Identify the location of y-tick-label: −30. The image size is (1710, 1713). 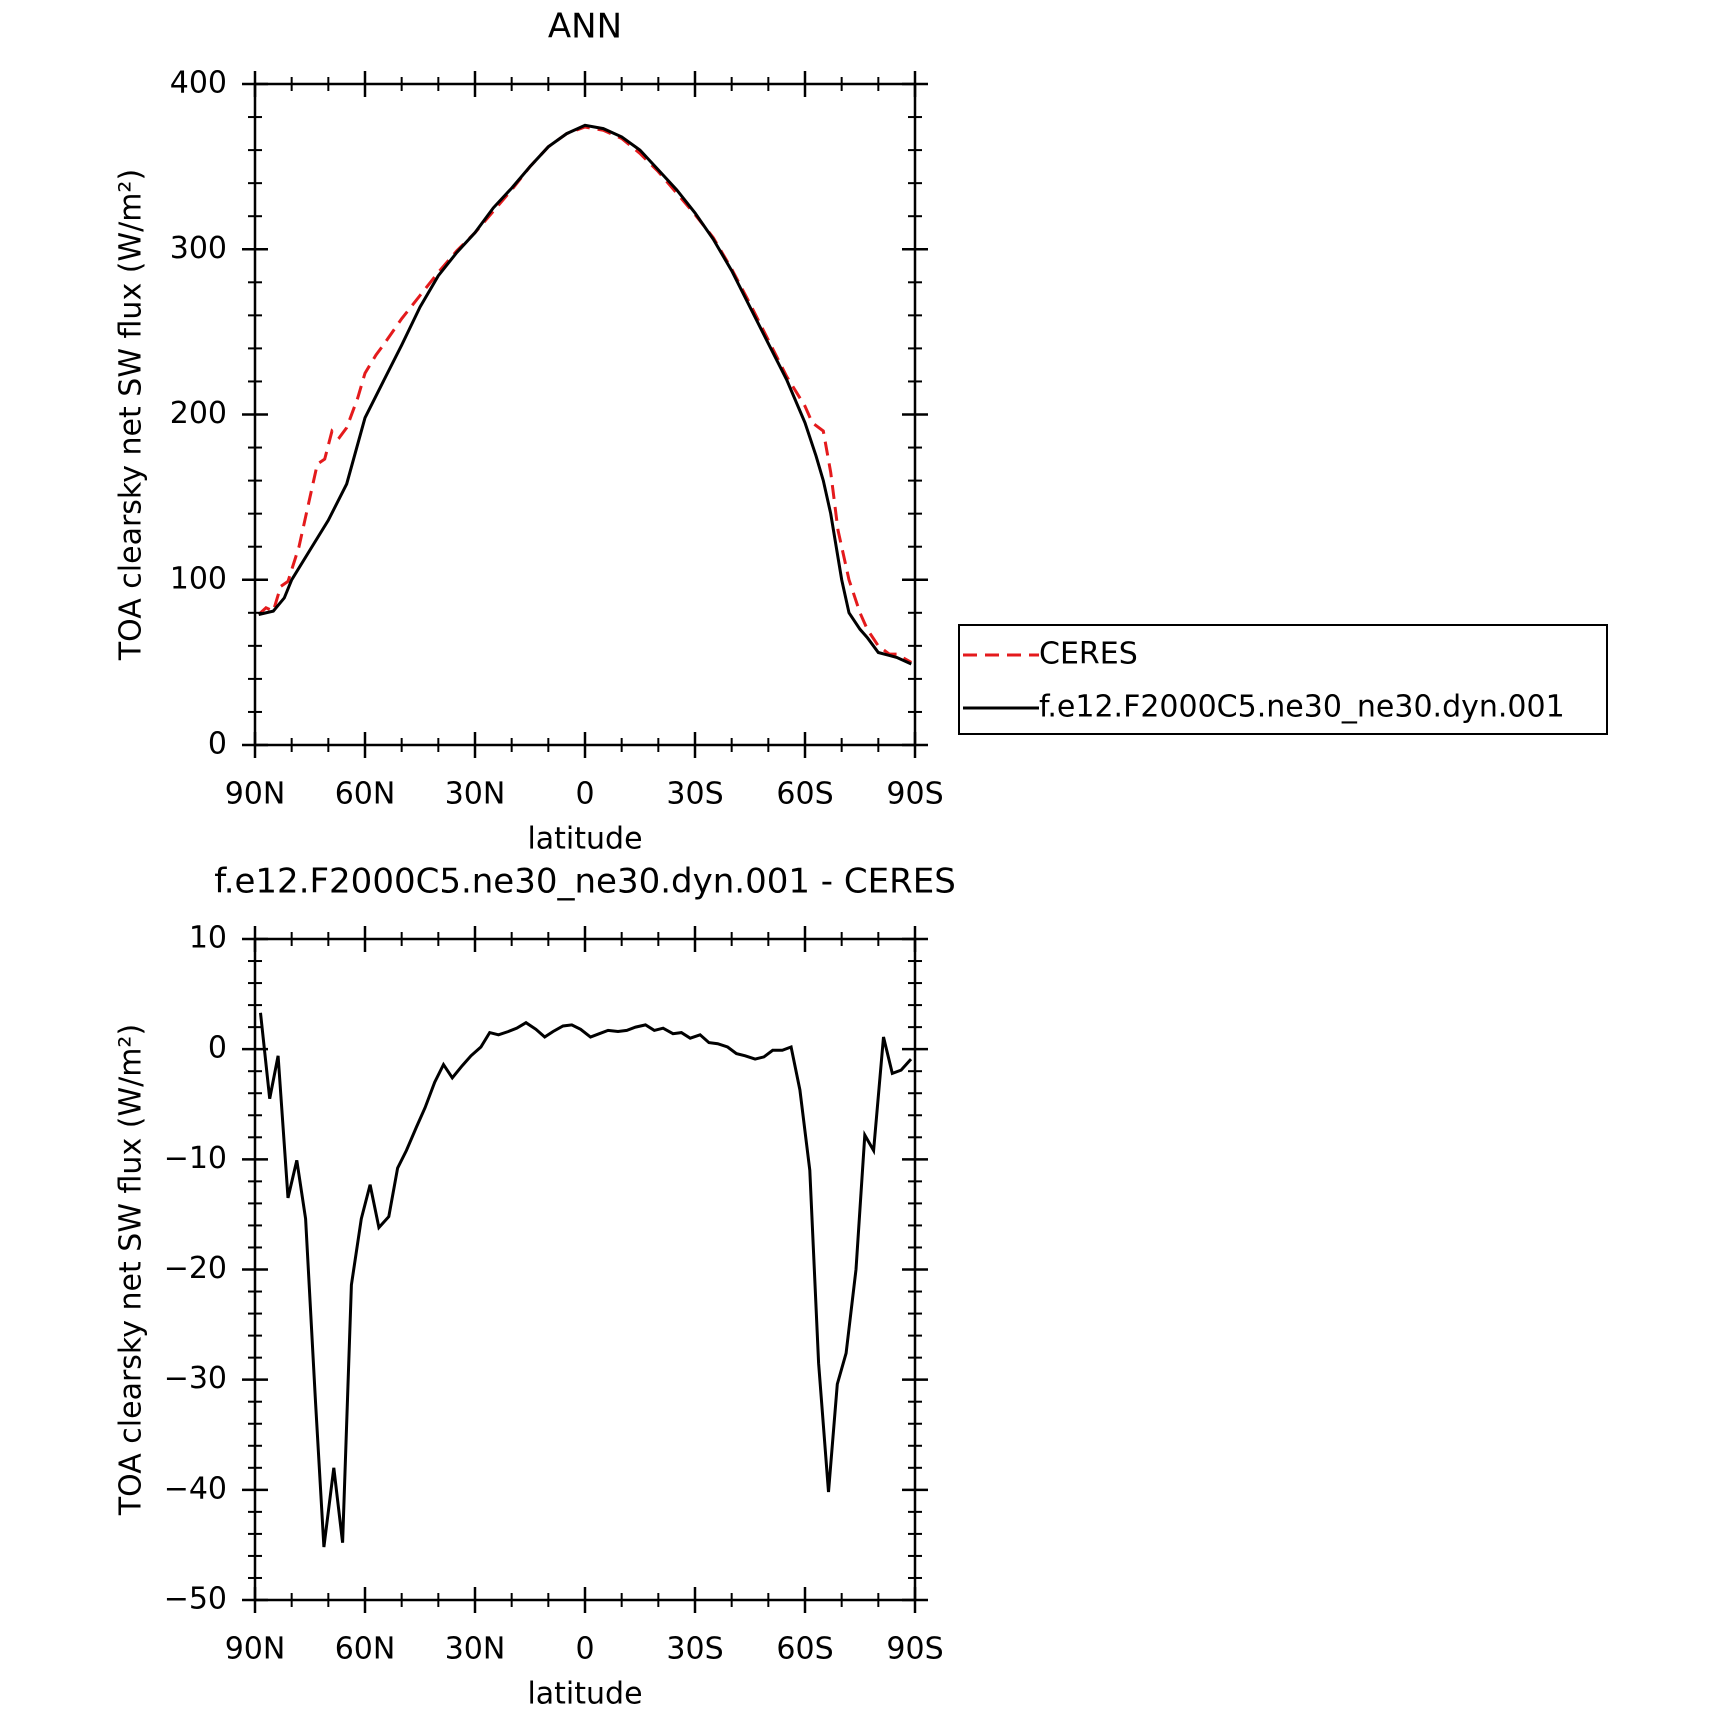
(195, 1378).